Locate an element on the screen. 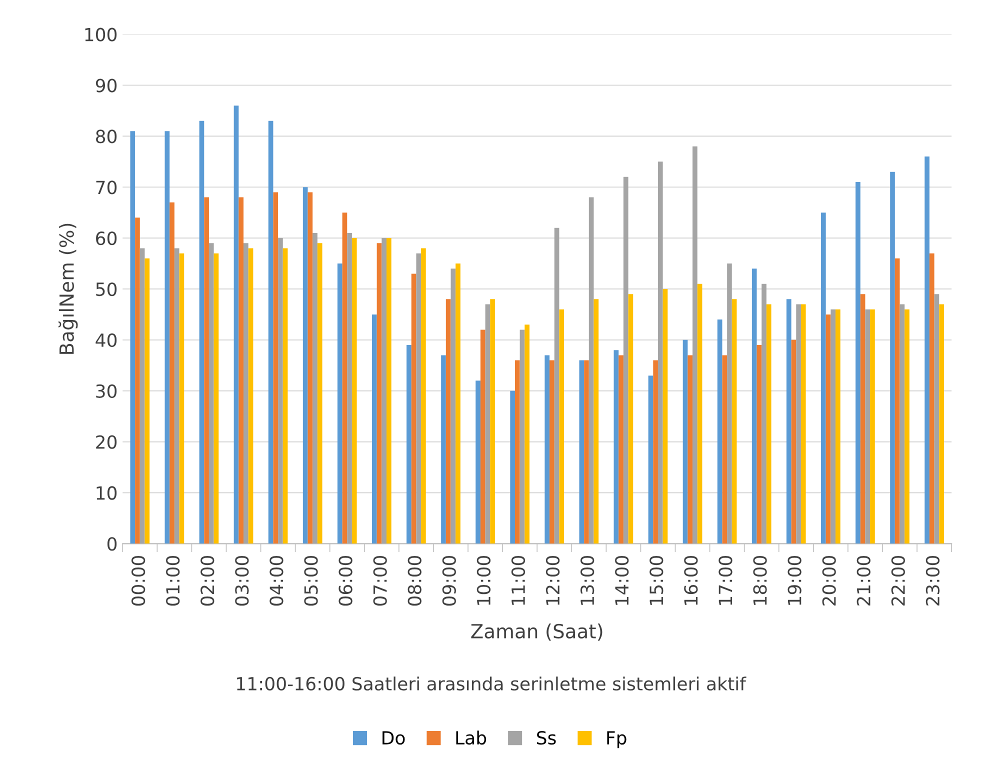 The height and width of the screenshot is (780, 981). y-tick-label: 10 is located at coordinates (106, 493).